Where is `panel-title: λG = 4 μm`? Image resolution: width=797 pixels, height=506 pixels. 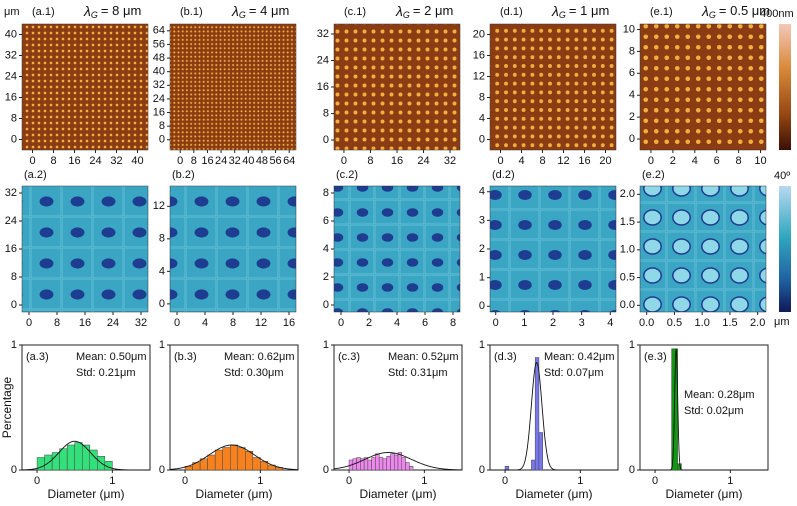 panel-title: λG = 4 μm is located at coordinates (260, 12).